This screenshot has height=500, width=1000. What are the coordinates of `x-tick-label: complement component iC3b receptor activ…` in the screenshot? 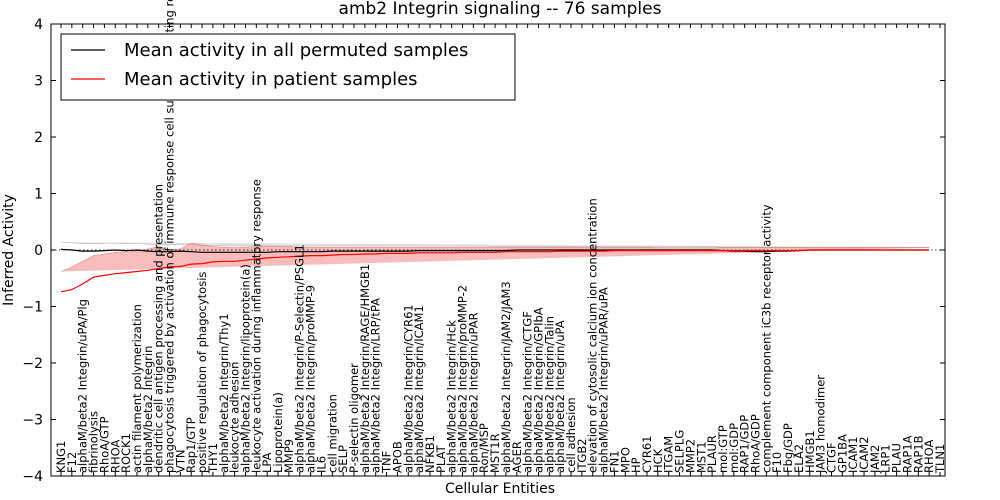 It's located at (766, 338).